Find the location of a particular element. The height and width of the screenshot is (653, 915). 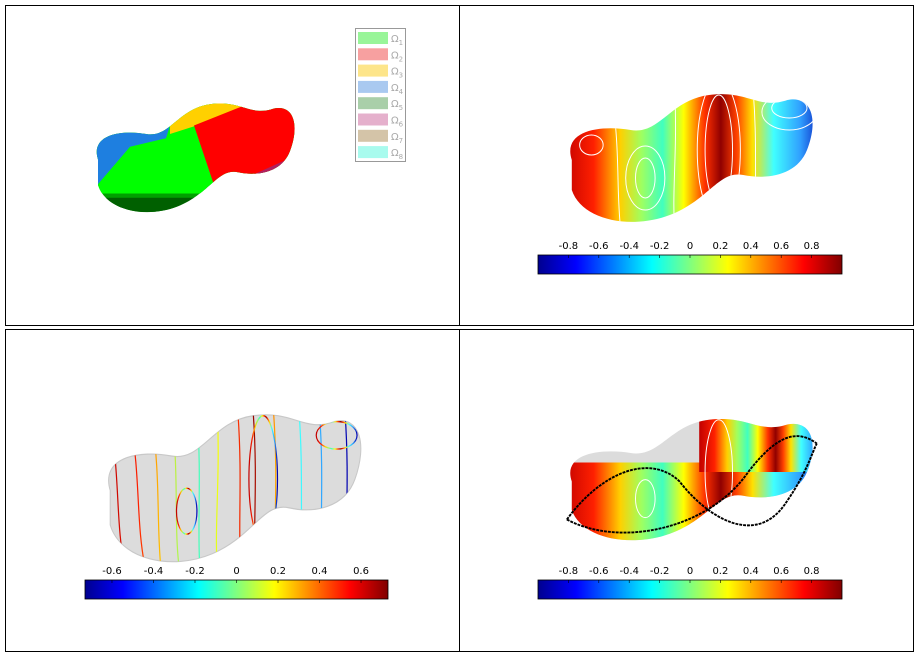

legend-label: Ω1 is located at coordinates (397, 40).